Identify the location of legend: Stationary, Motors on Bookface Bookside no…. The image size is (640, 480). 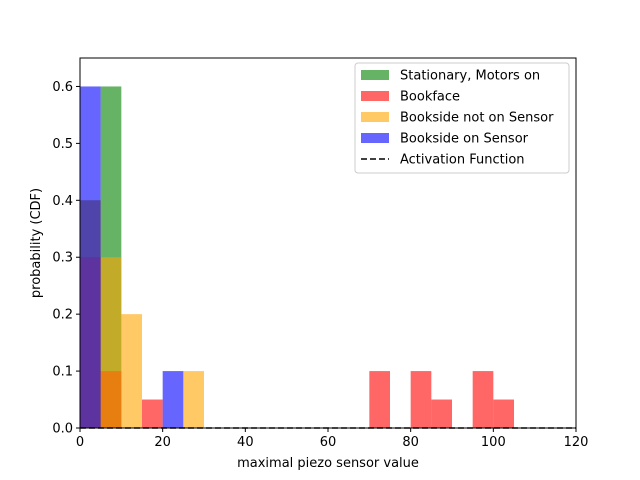
(462, 118).